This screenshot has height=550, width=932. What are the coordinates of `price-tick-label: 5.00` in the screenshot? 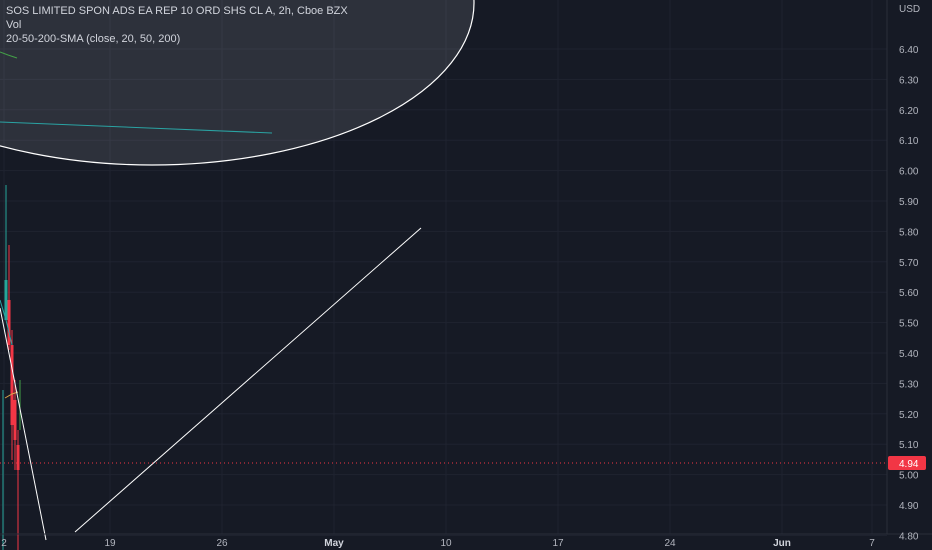 It's located at (909, 476).